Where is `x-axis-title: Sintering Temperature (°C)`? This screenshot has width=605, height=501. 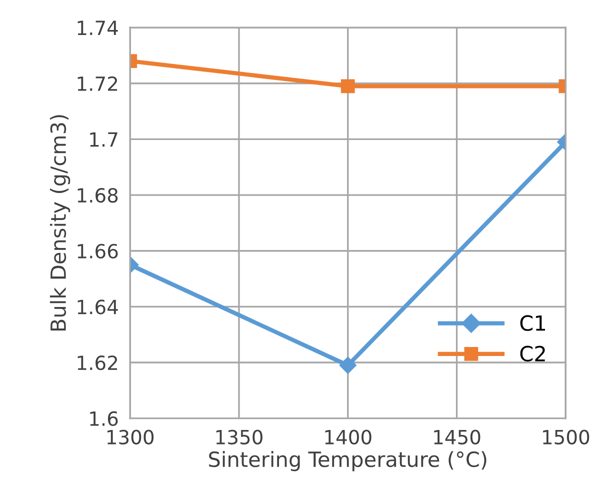
x-axis-title: Sintering Temperature (°C) is located at coordinates (347, 461).